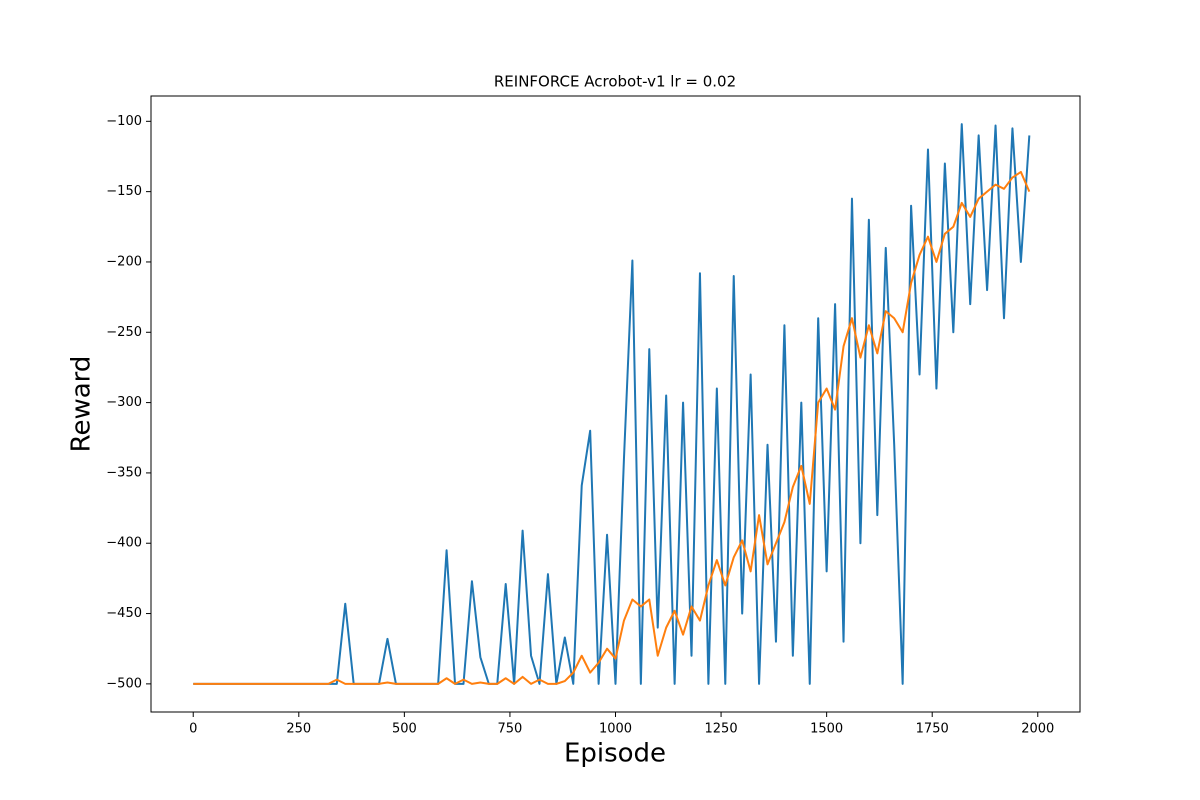 This screenshot has width=1200, height=800. I want to click on x-tick-label: 1750, so click(932, 729).